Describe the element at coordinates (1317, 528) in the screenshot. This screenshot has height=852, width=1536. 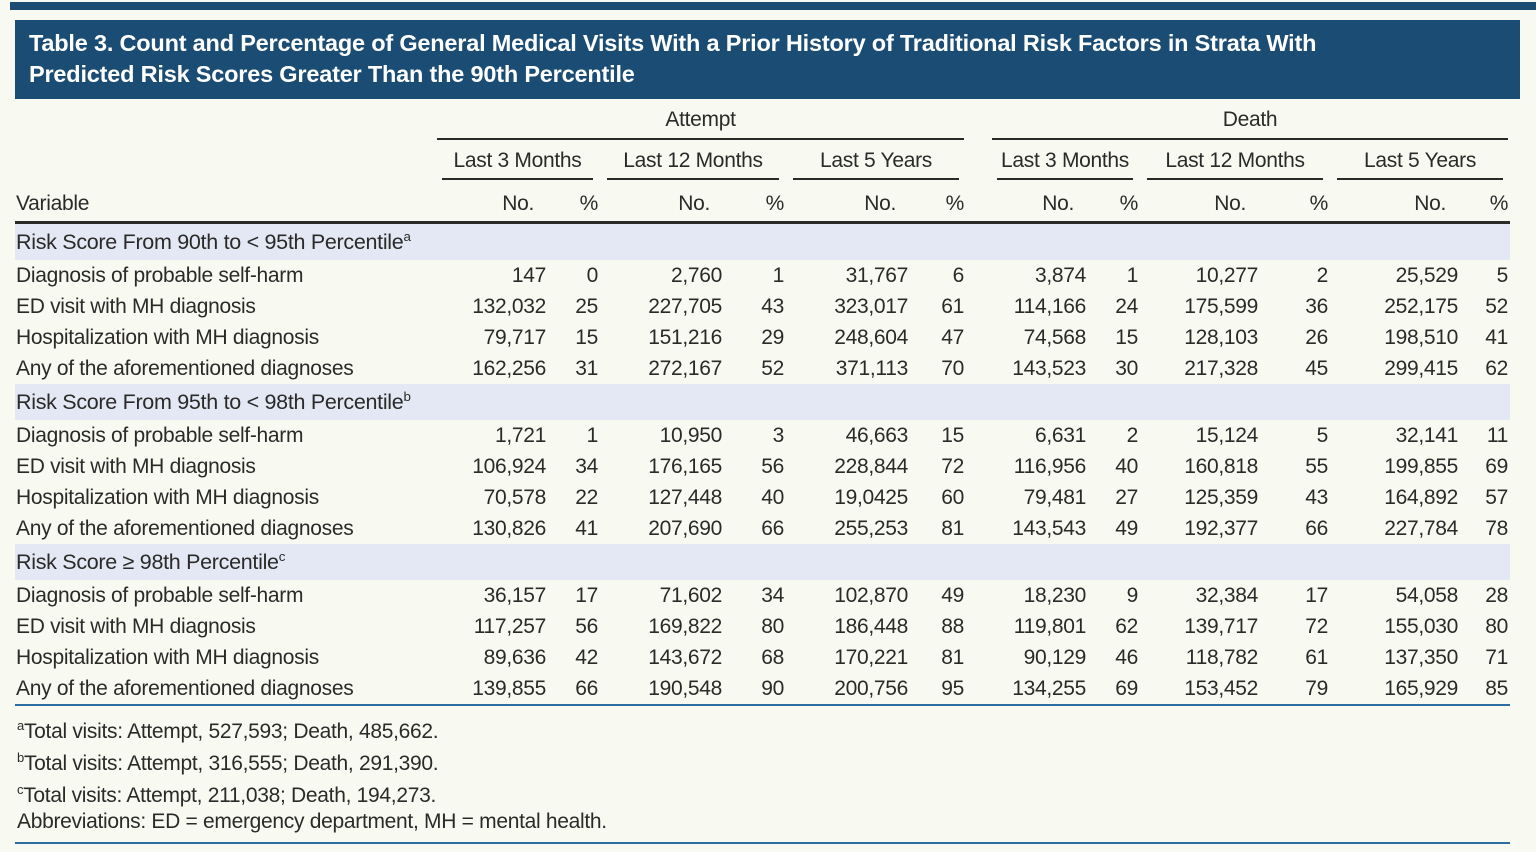
I see `percent-value-cell: 66` at that location.